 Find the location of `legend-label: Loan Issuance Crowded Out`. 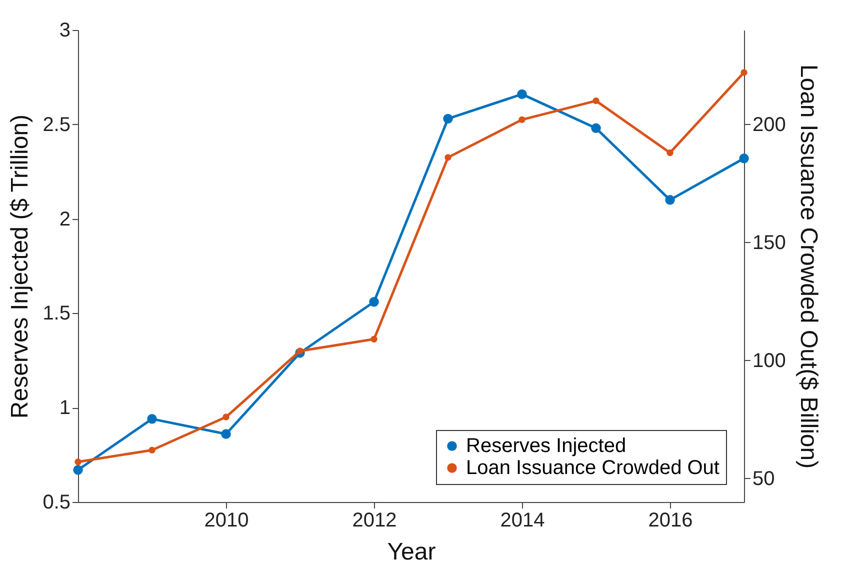

legend-label: Loan Issuance Crowded Out is located at coordinates (593, 468).